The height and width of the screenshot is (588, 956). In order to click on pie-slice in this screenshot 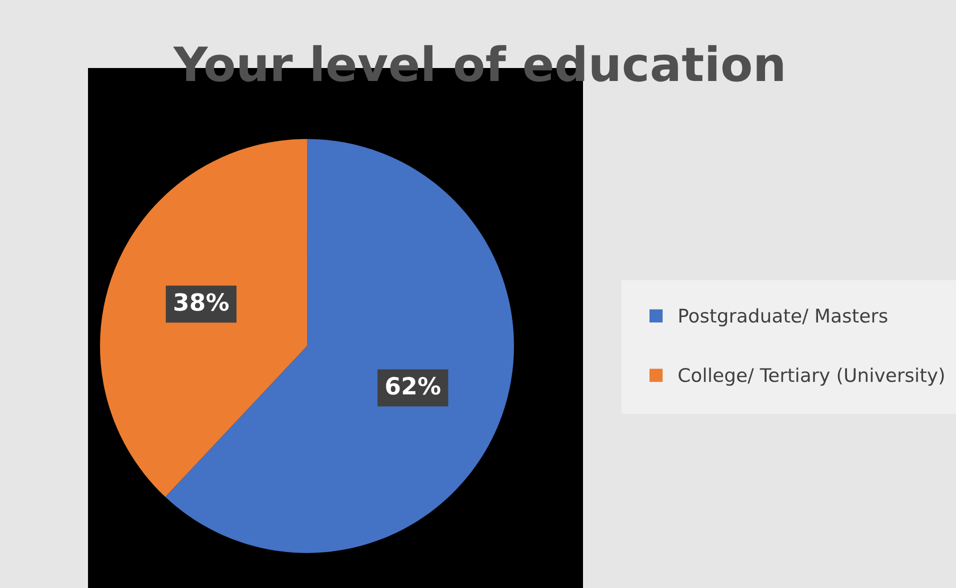, I will do `click(203, 318)`.